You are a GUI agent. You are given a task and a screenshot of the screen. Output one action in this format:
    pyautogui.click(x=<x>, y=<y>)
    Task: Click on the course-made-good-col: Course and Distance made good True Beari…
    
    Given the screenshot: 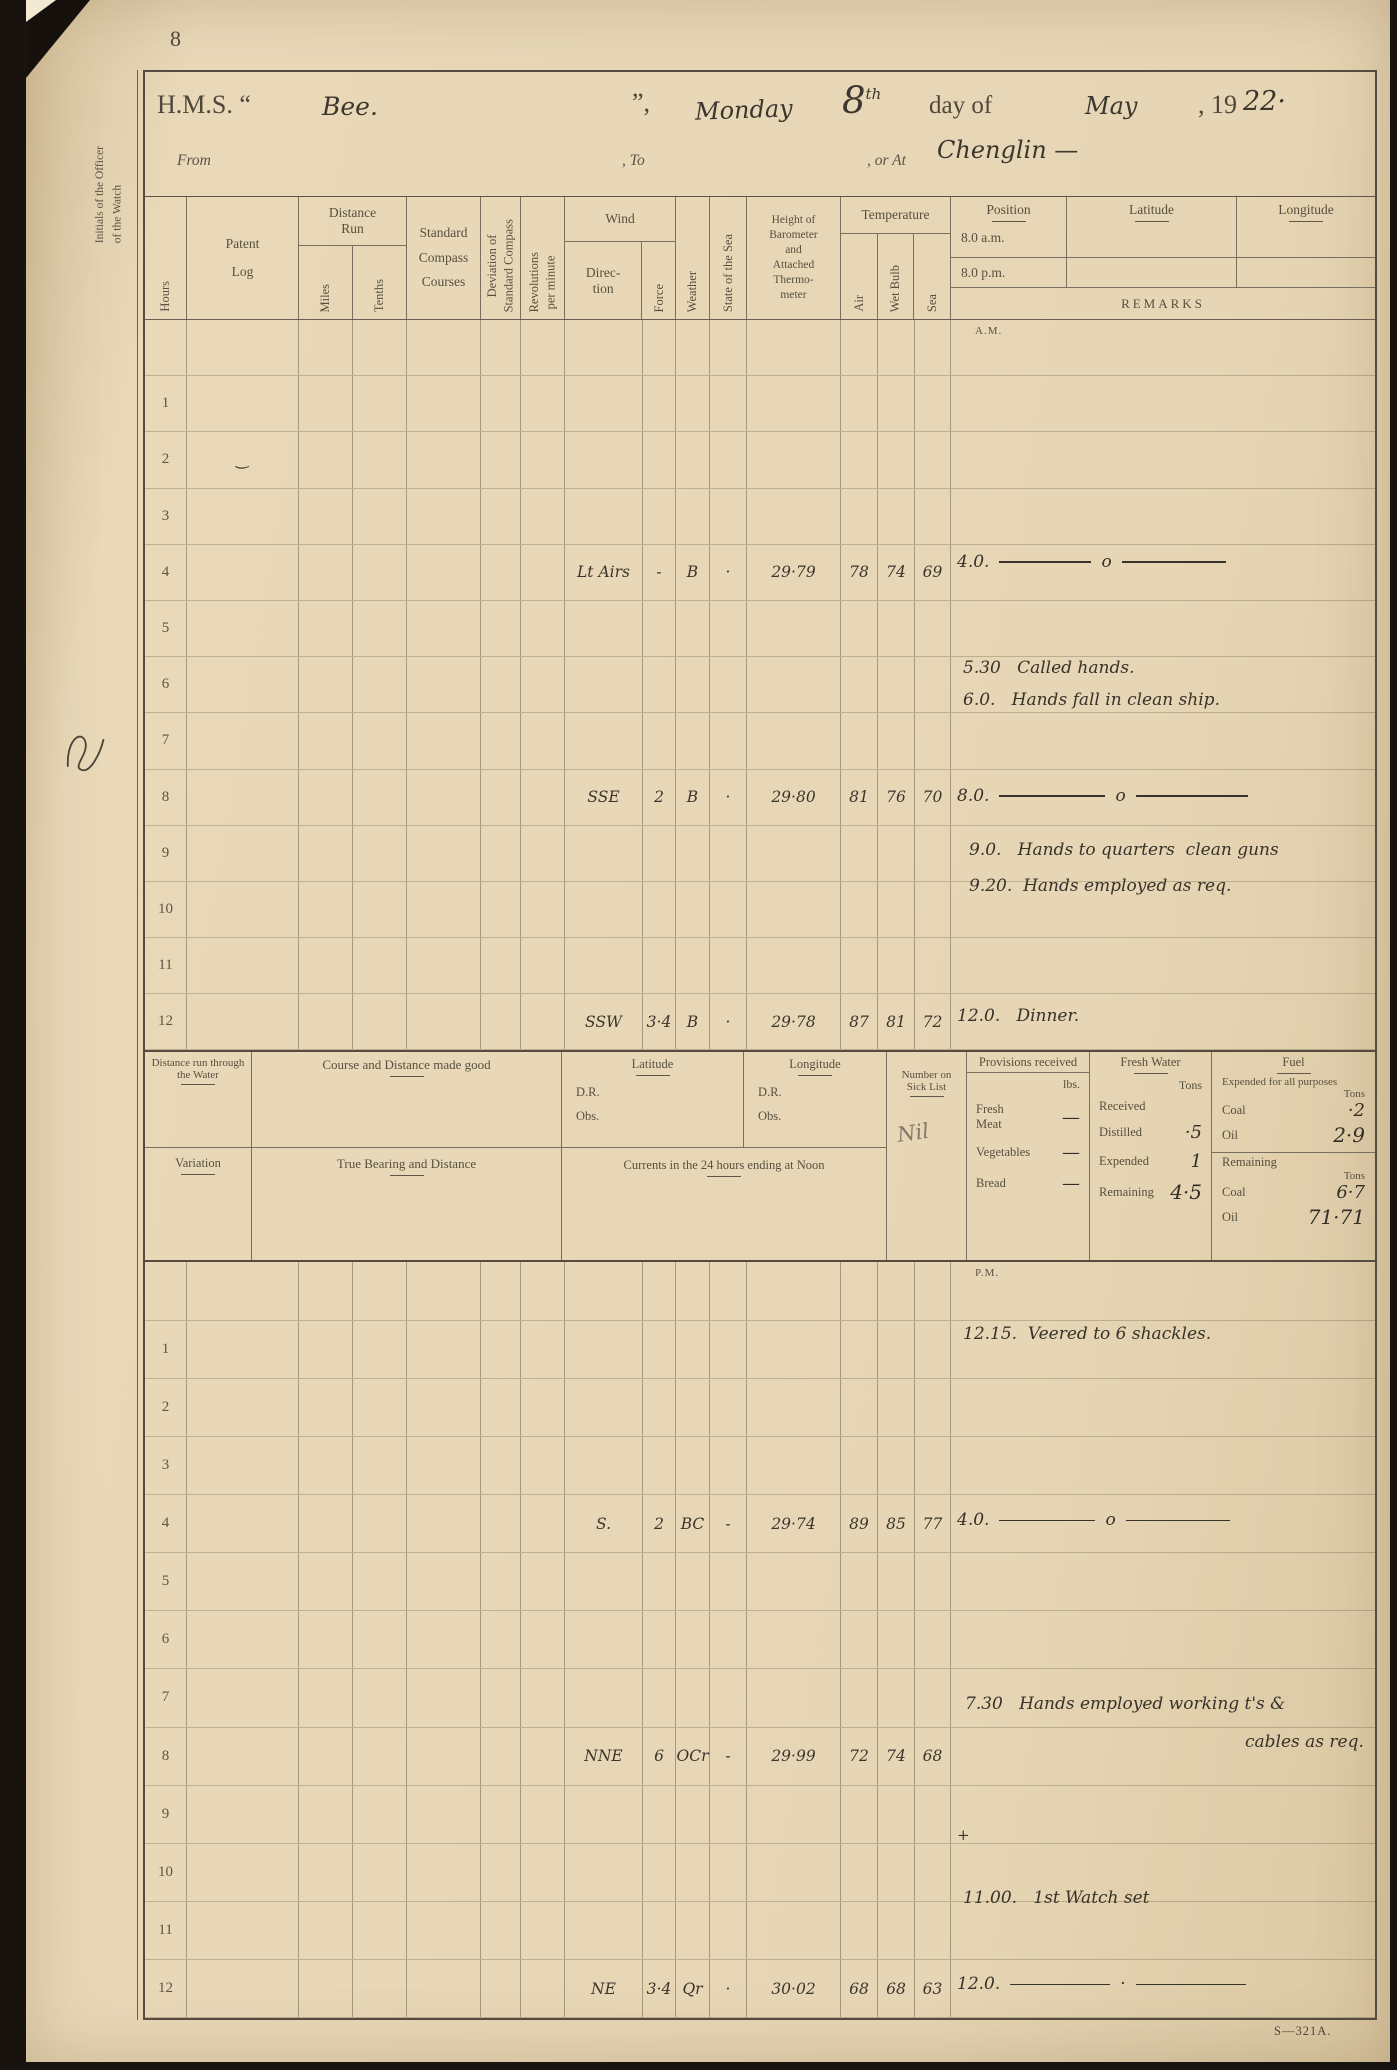 What is the action you would take?
    pyautogui.click(x=407, y=1156)
    